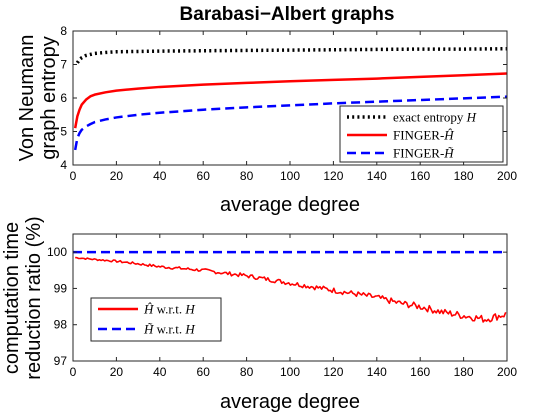  Describe the element at coordinates (169, 329) in the screenshot. I see `legend-label: H̃ w.r.t. H` at that location.